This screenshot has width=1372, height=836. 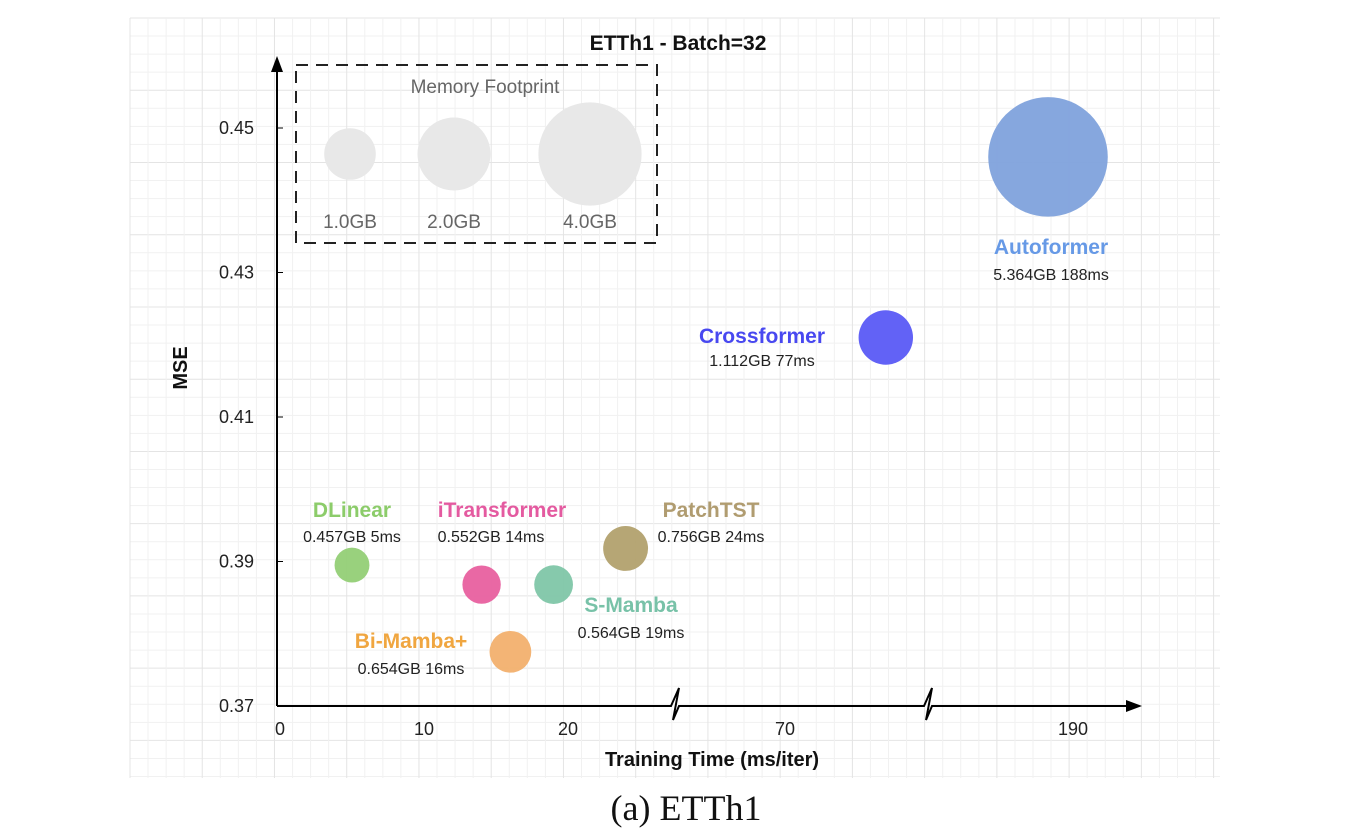 I want to click on bubble-name-label: iTransformer, so click(x=502, y=510).